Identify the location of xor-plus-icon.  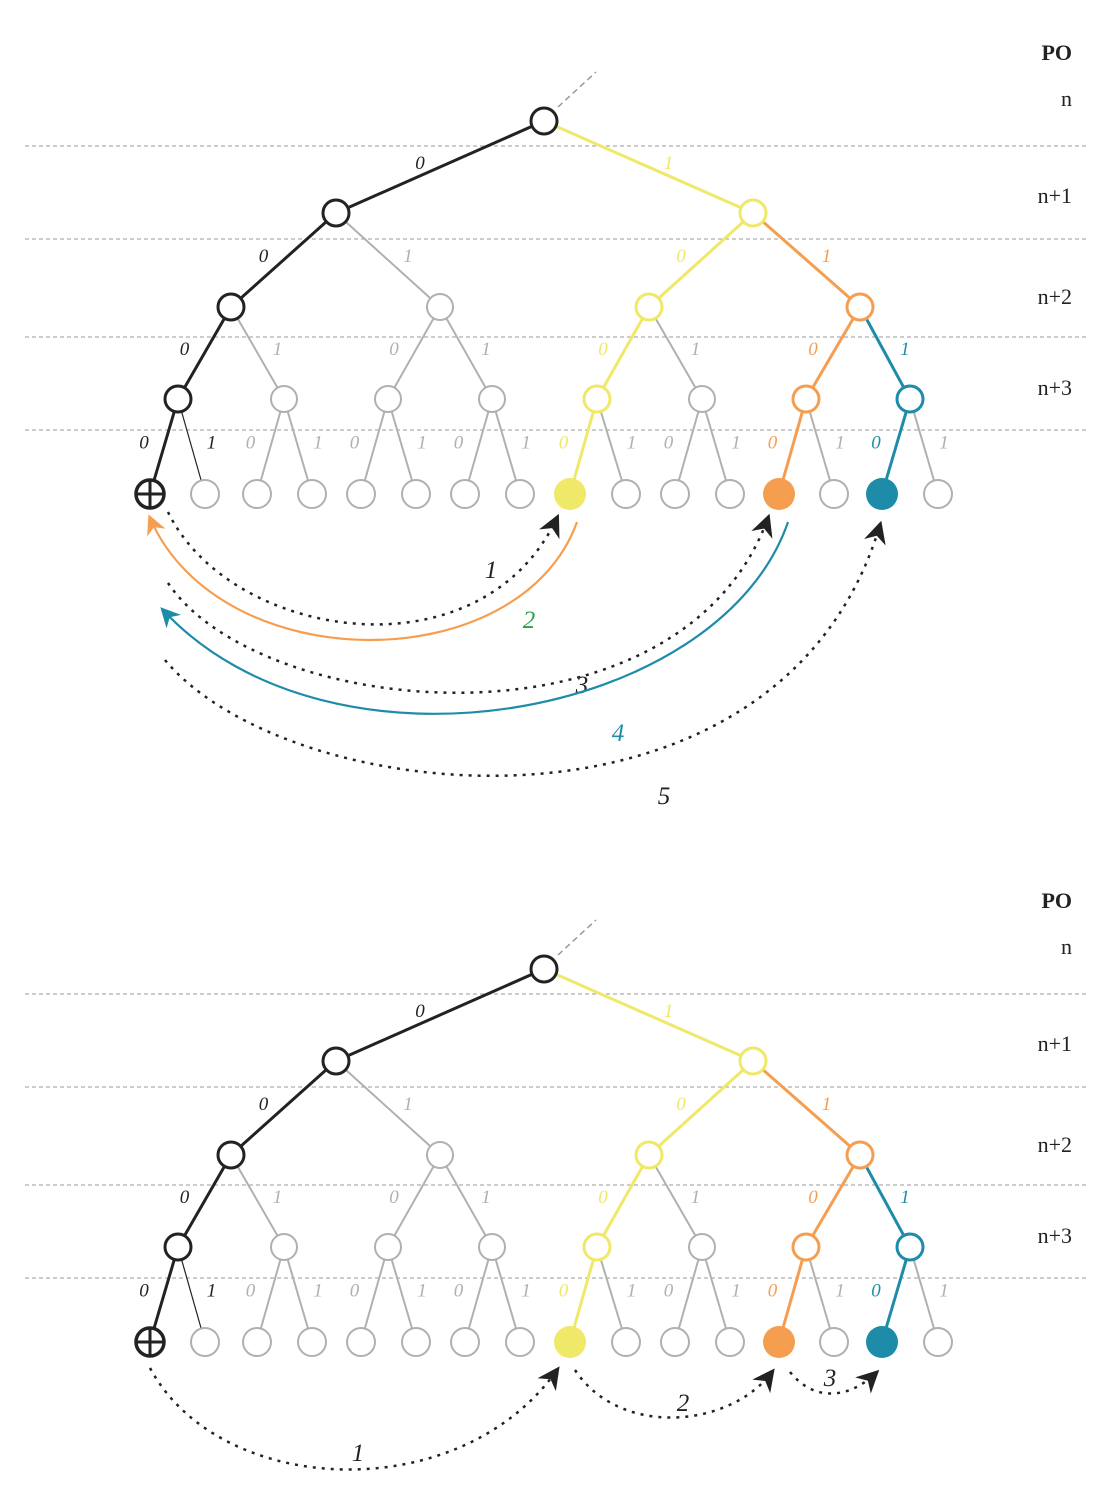
(150, 1342).